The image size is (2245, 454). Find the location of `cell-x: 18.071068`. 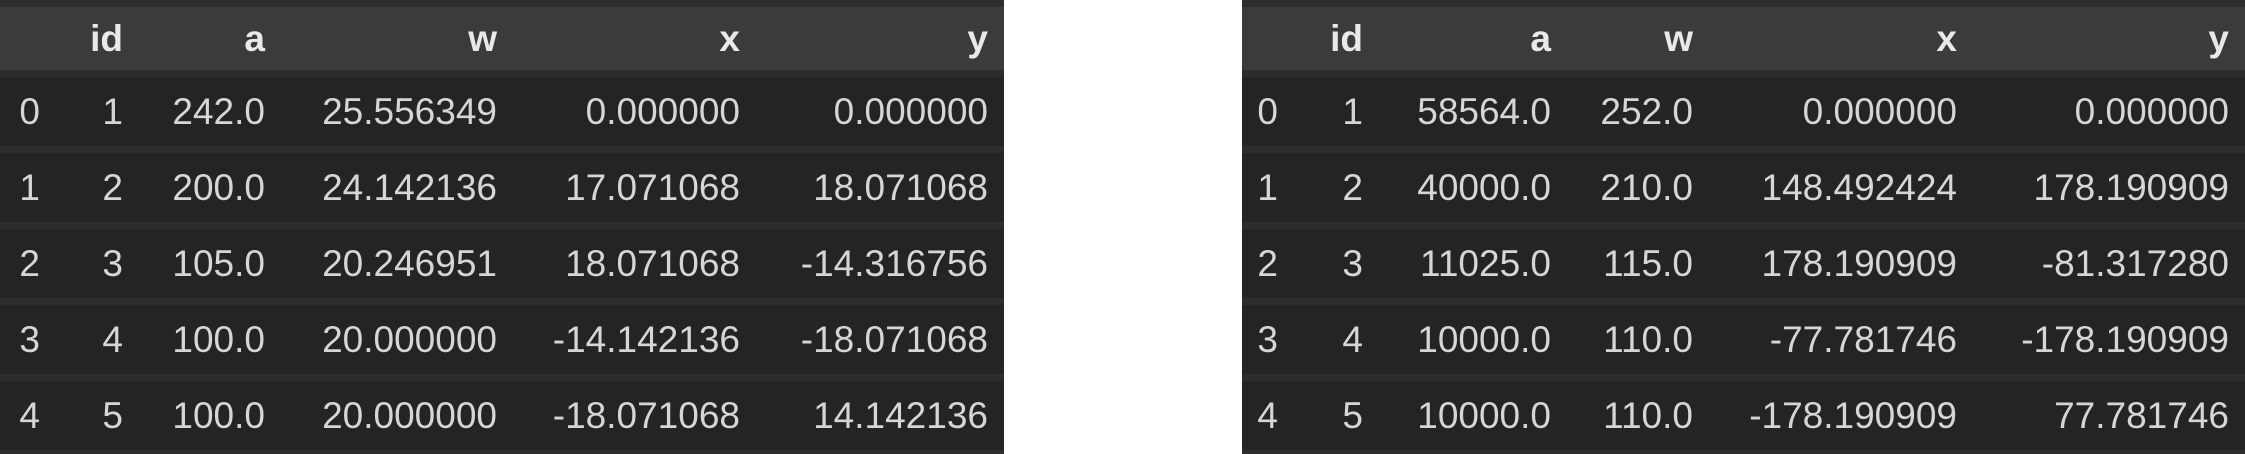

cell-x: 18.071068 is located at coordinates (634, 263).